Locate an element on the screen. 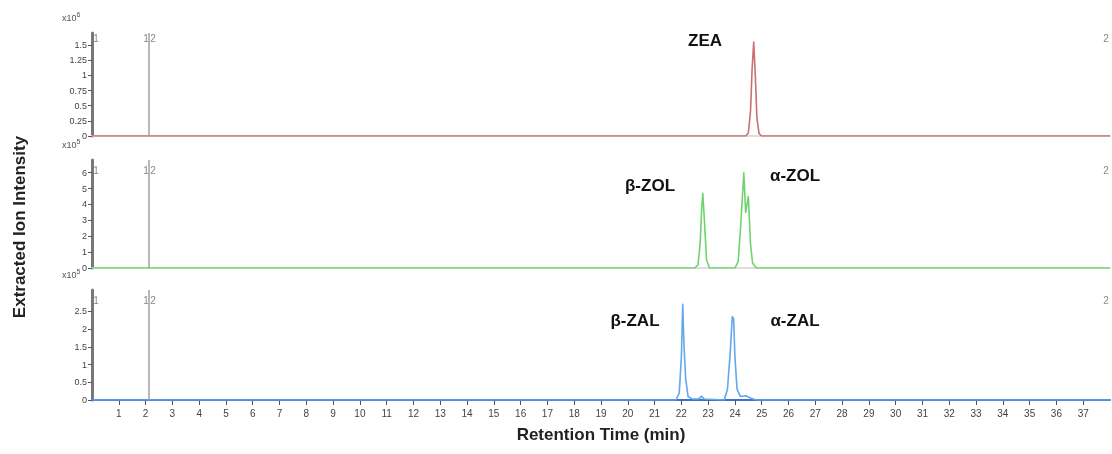  x-tick-label: 26 is located at coordinates (788, 413).